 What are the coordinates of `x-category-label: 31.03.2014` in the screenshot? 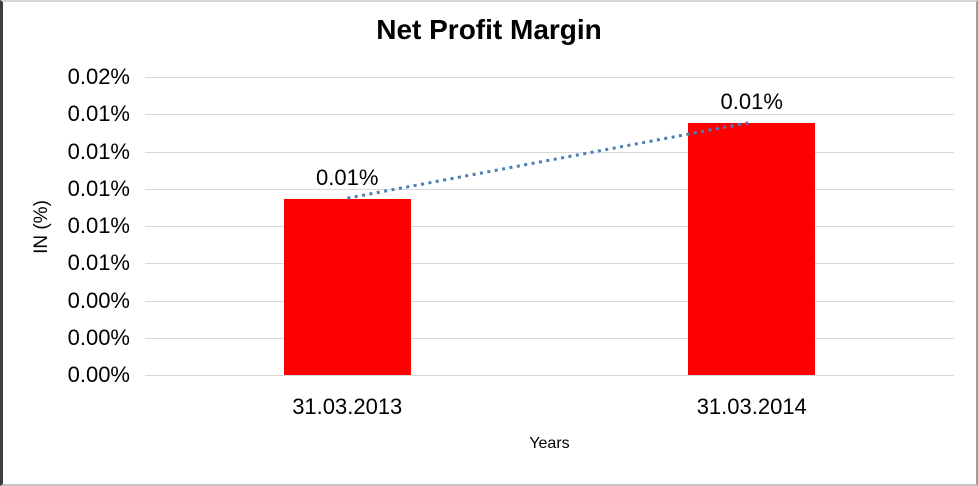 It's located at (751, 406).